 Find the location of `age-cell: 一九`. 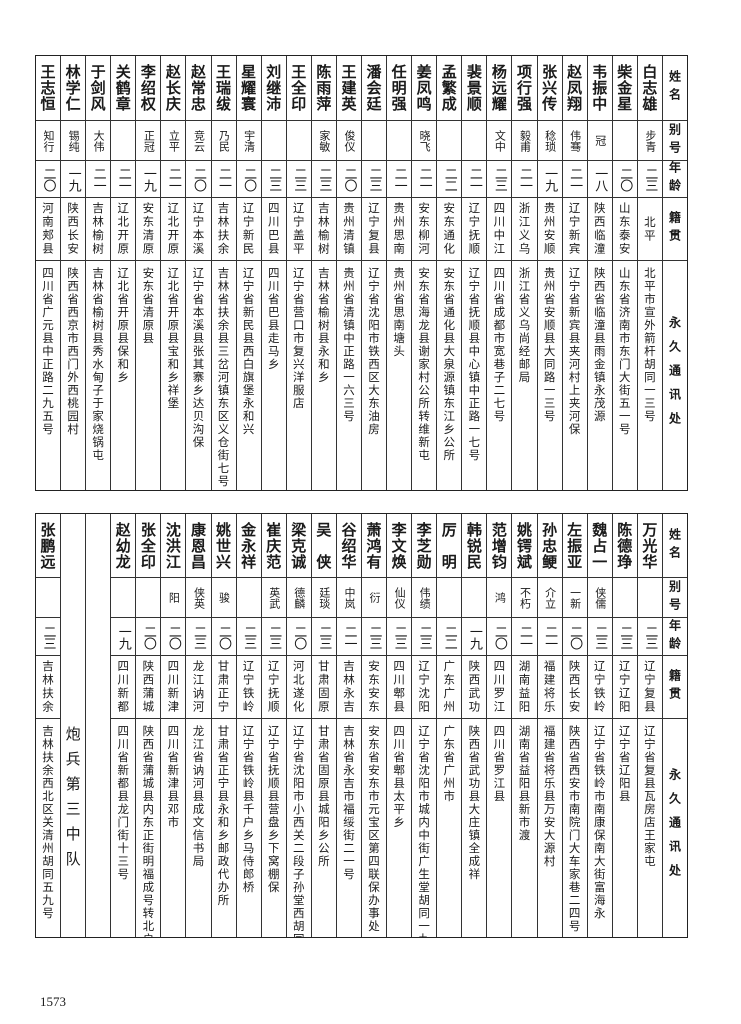

age-cell: 一九 is located at coordinates (123, 637).